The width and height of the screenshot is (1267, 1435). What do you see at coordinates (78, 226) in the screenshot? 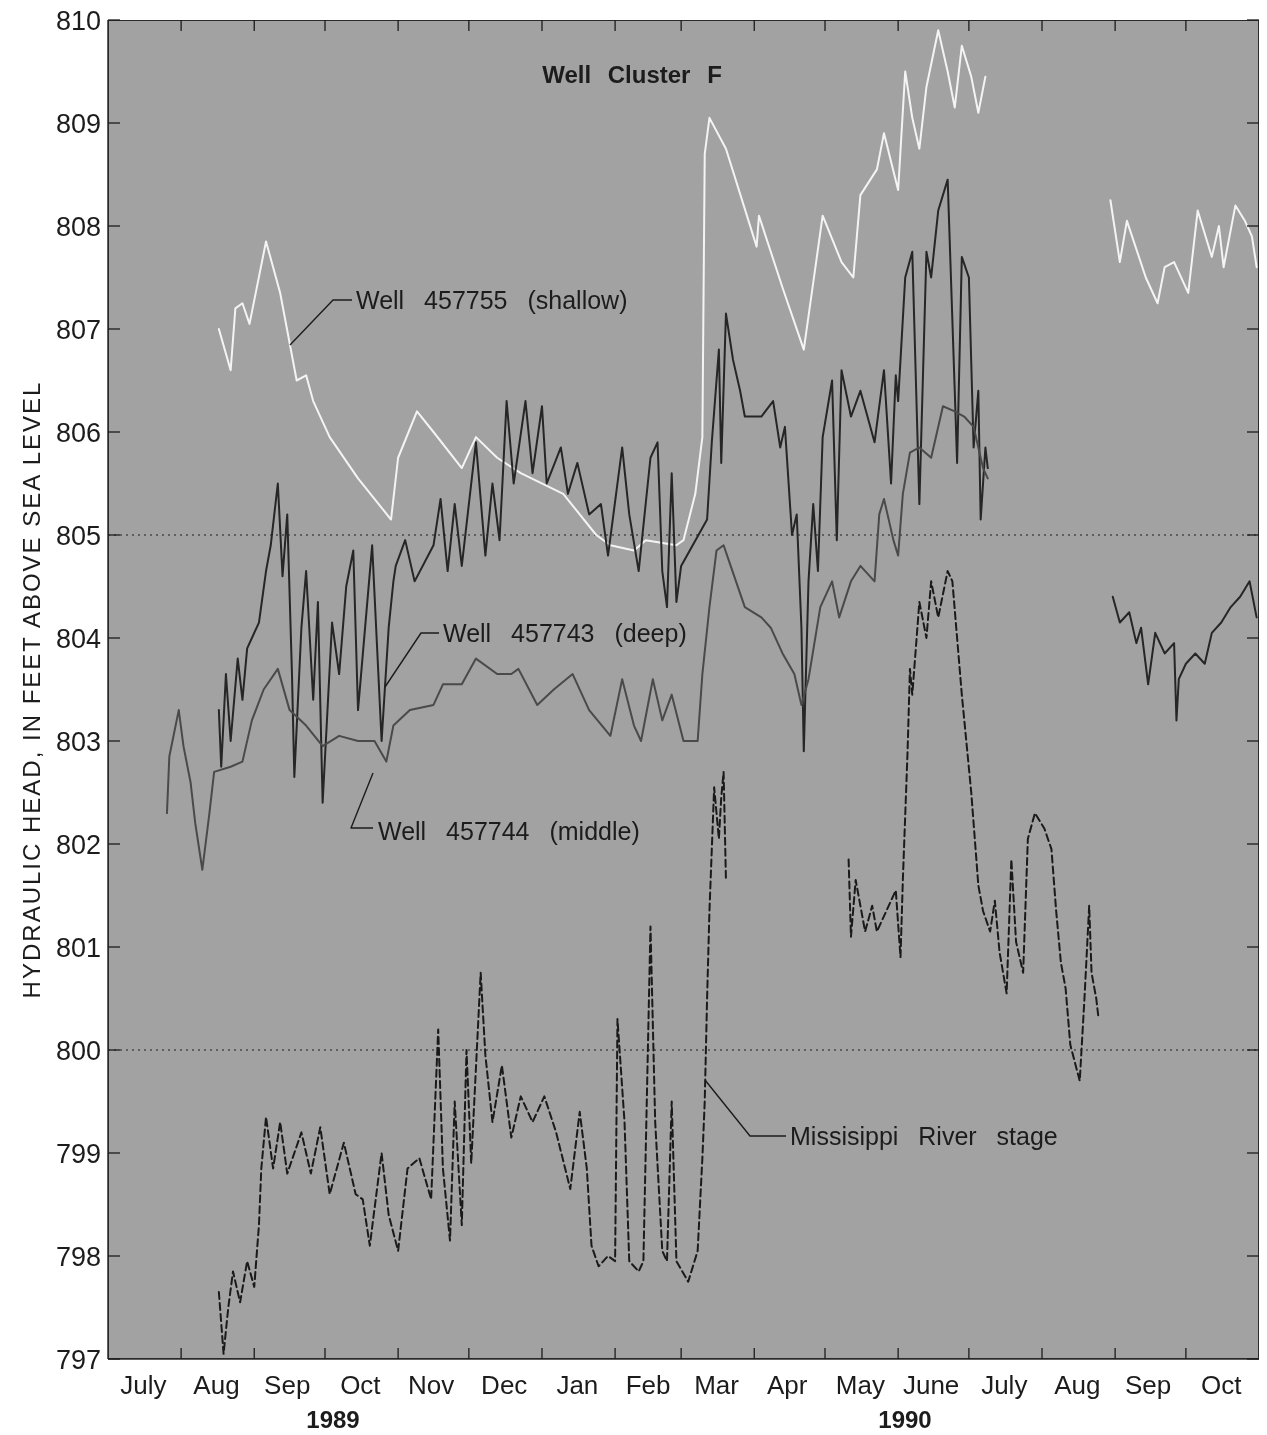
I see `y-tick-label: 808` at bounding box center [78, 226].